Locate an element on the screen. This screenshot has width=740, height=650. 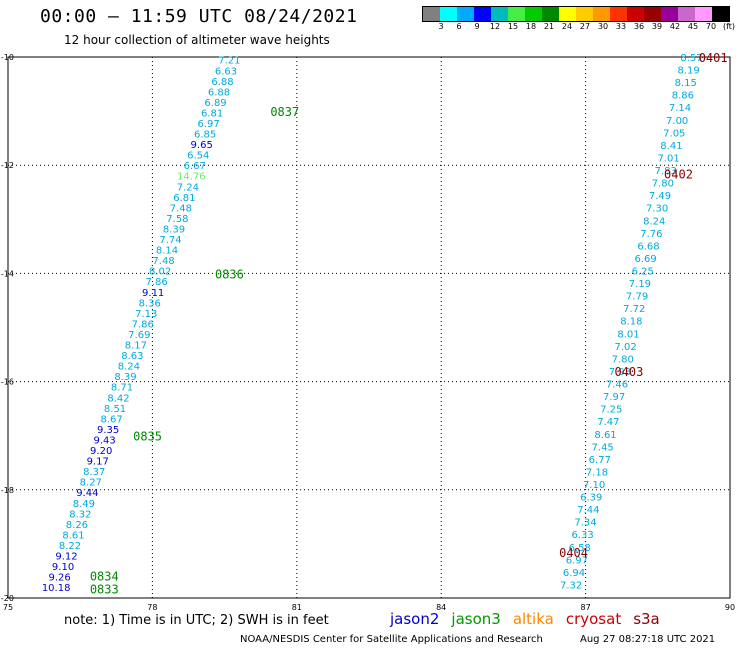
y-tick-label: -12 is located at coordinates (7, 165).